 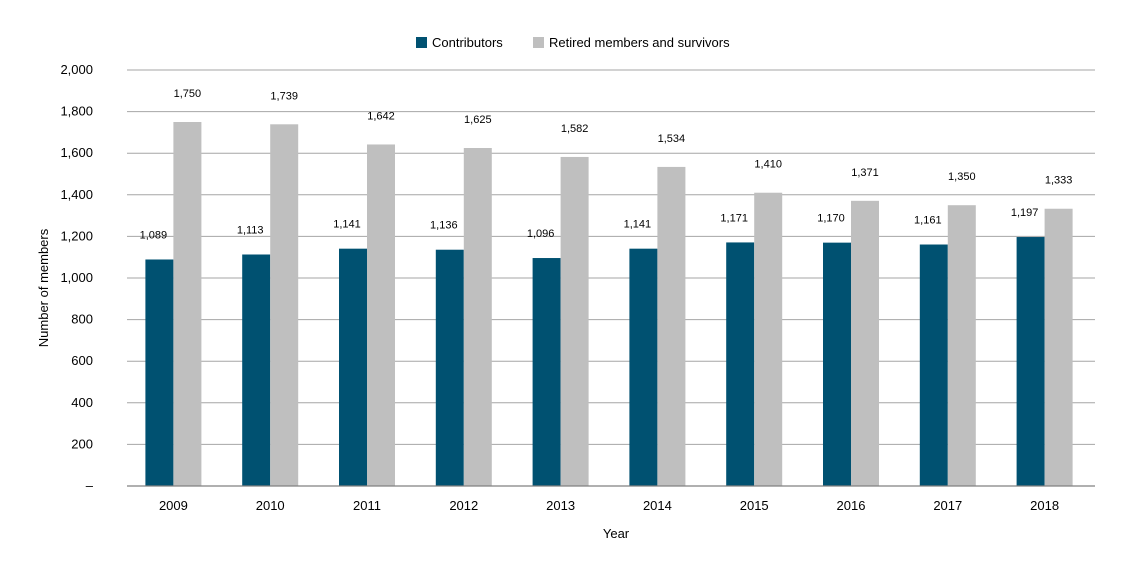 What do you see at coordinates (381, 116) in the screenshot?
I see `data-label: 1,642` at bounding box center [381, 116].